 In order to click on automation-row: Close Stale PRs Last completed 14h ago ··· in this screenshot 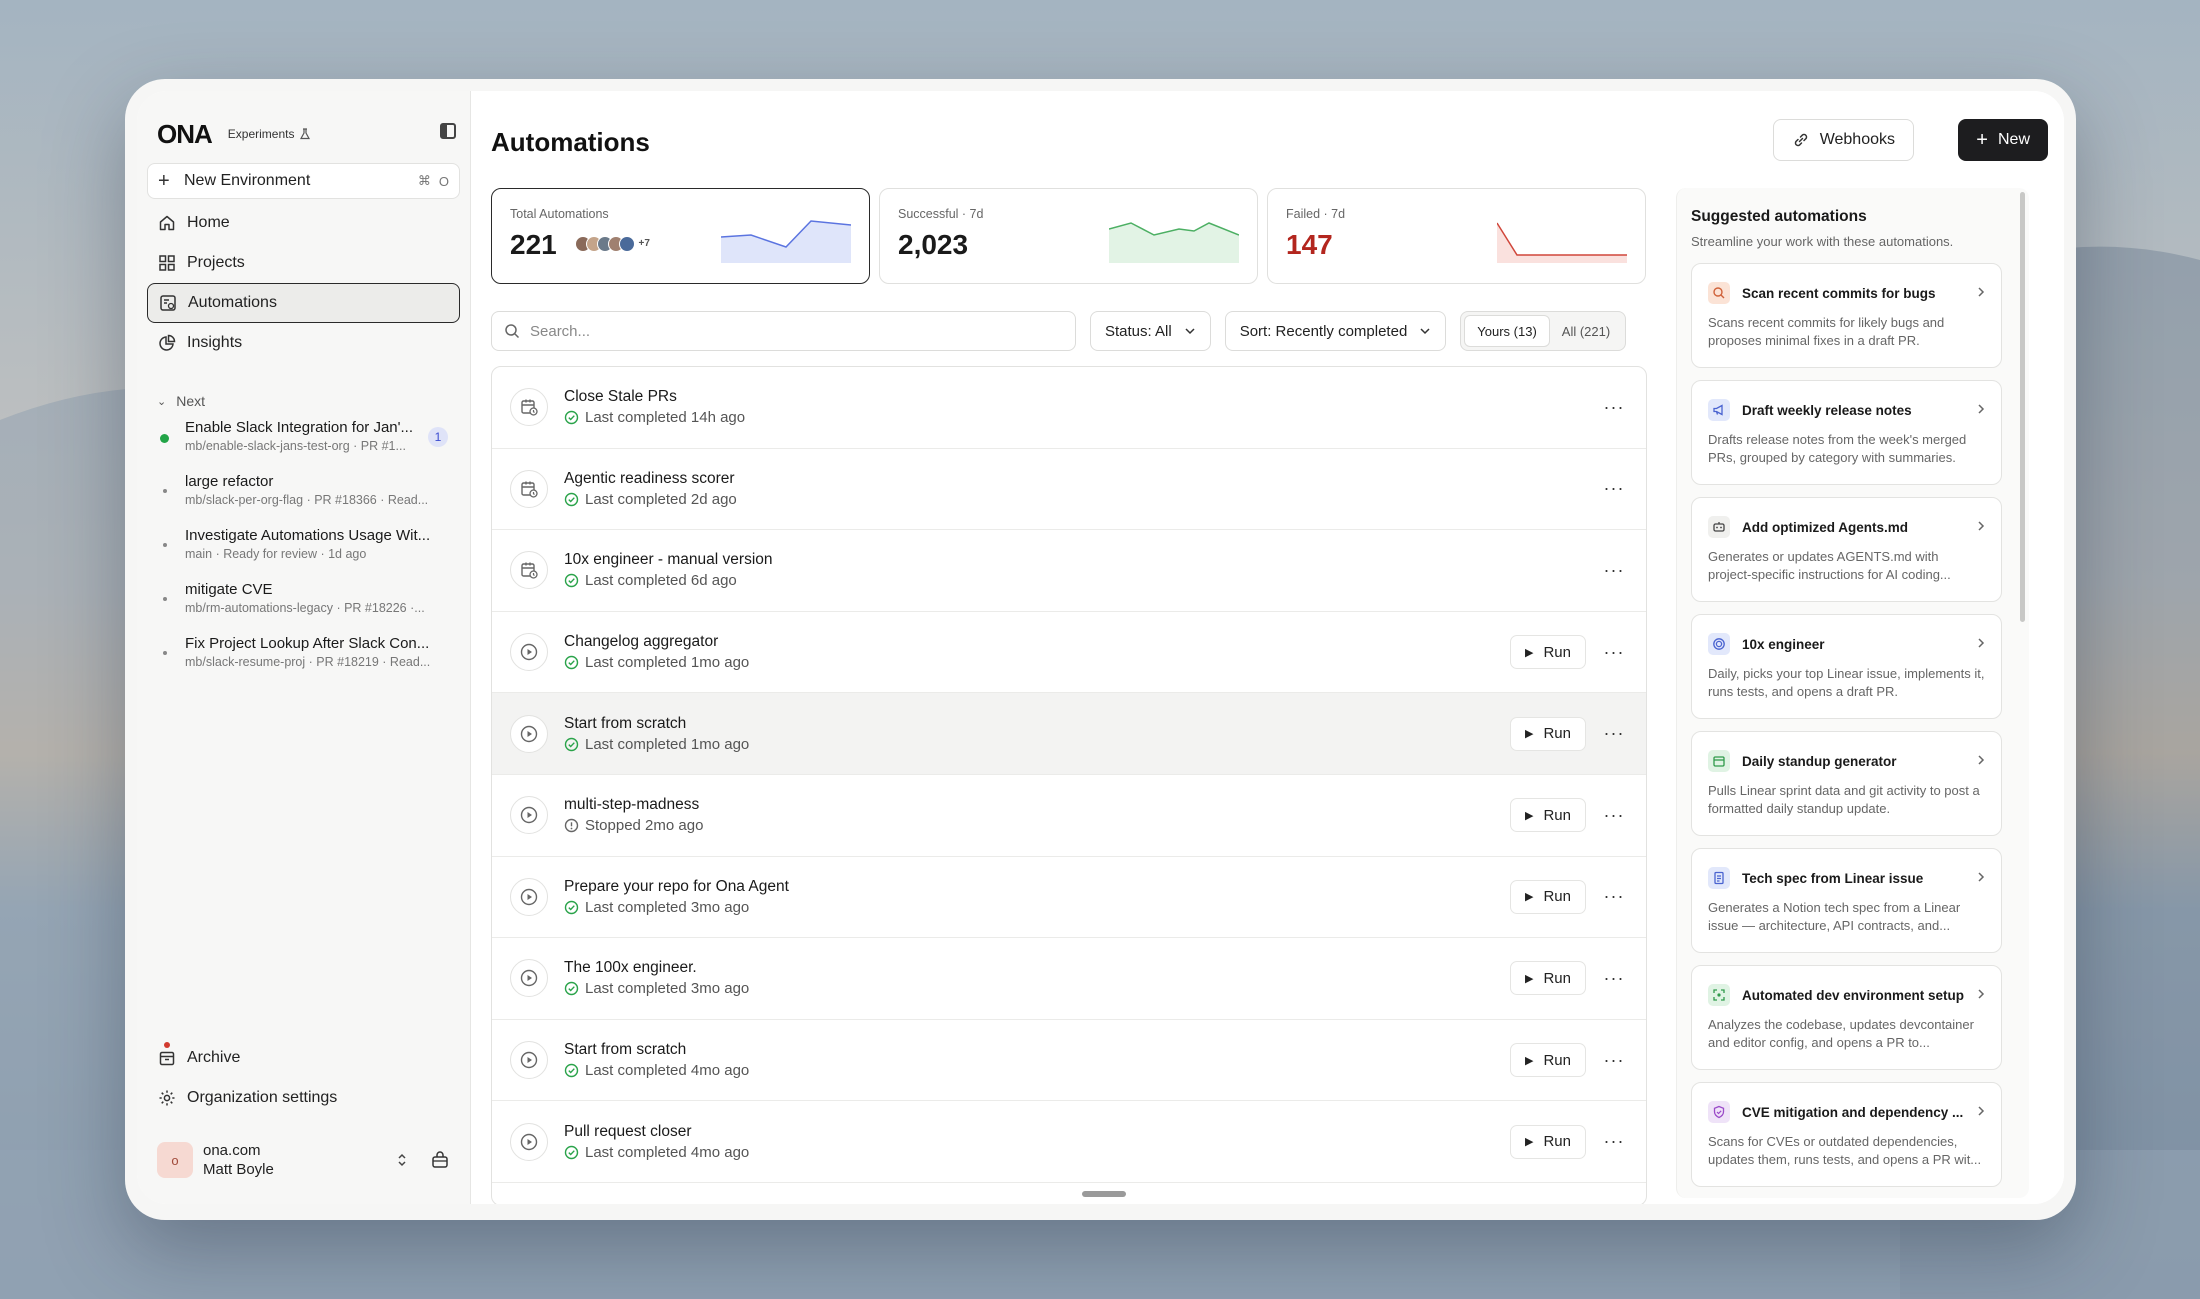, I will do `click(1069, 408)`.